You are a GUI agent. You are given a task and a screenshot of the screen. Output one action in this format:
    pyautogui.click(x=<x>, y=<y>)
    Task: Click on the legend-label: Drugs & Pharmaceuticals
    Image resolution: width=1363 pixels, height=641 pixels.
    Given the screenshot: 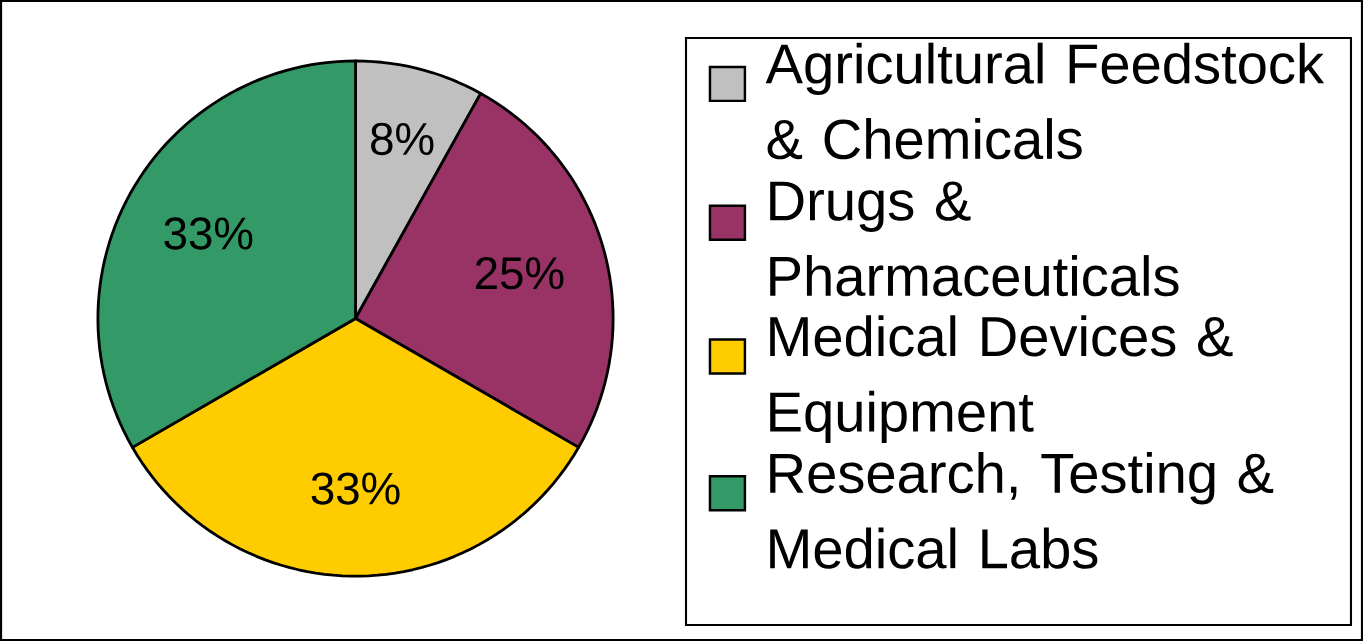 What is the action you would take?
    pyautogui.click(x=974, y=239)
    